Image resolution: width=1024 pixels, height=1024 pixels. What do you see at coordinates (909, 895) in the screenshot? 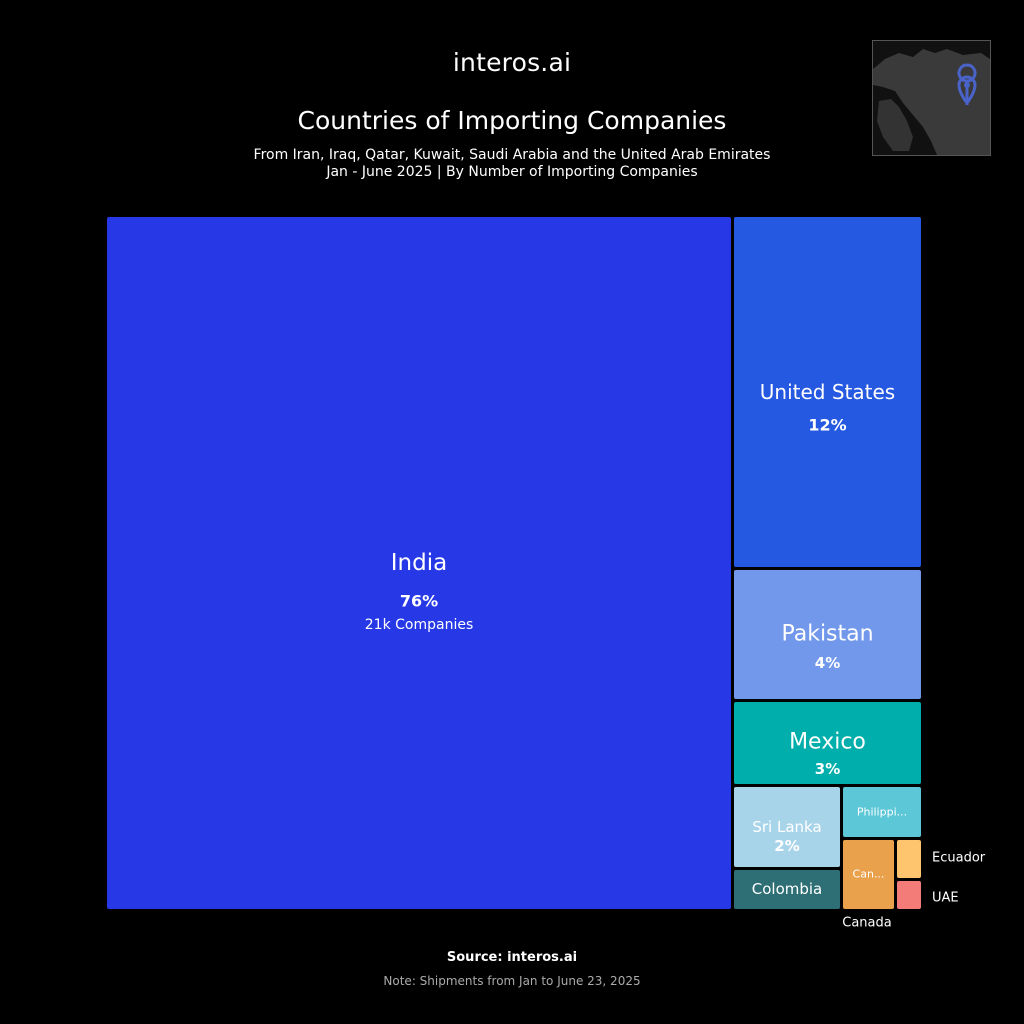
I see `treemap-cell-uae` at bounding box center [909, 895].